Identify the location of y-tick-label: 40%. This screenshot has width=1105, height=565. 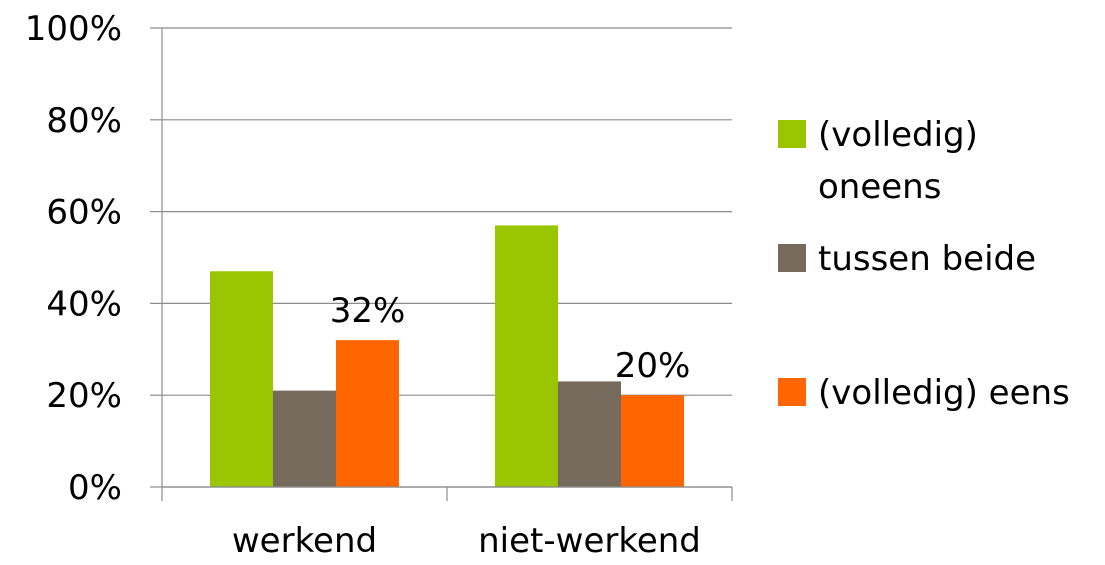
(84, 304).